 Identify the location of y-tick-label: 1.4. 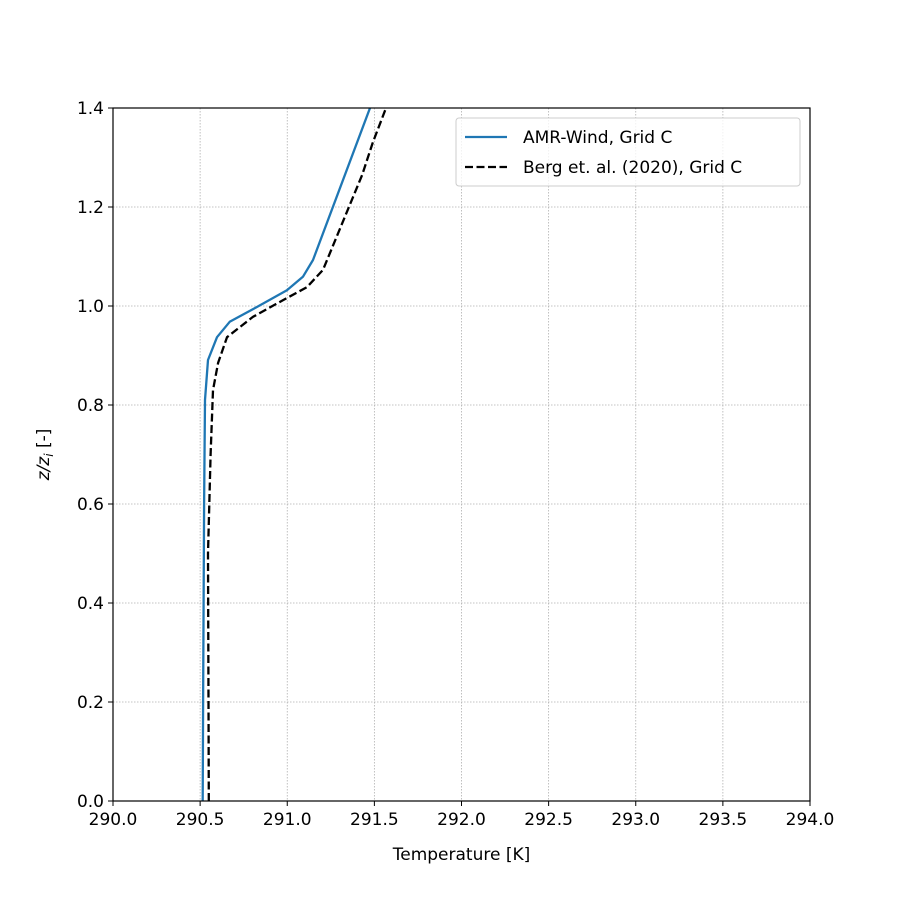
(90, 109).